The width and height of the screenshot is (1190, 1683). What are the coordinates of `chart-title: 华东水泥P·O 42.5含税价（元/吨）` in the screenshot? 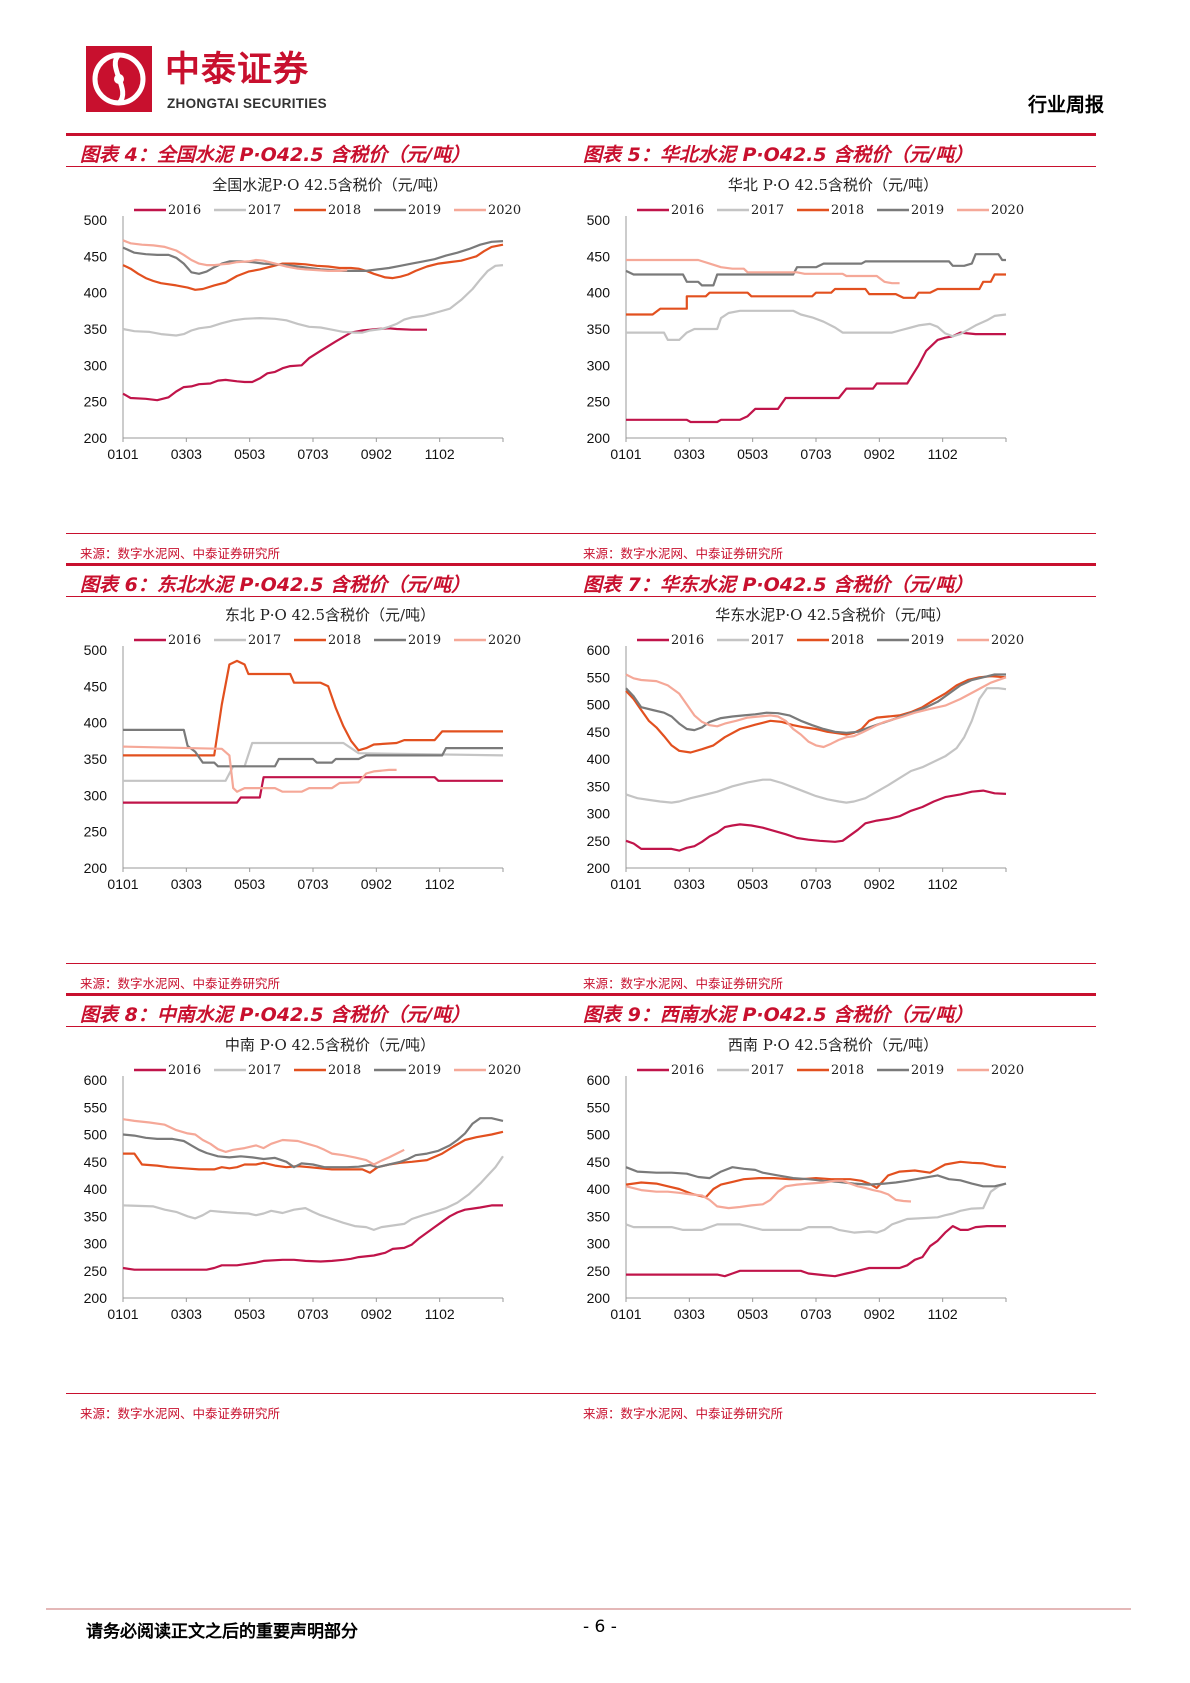 It's located at (832, 615).